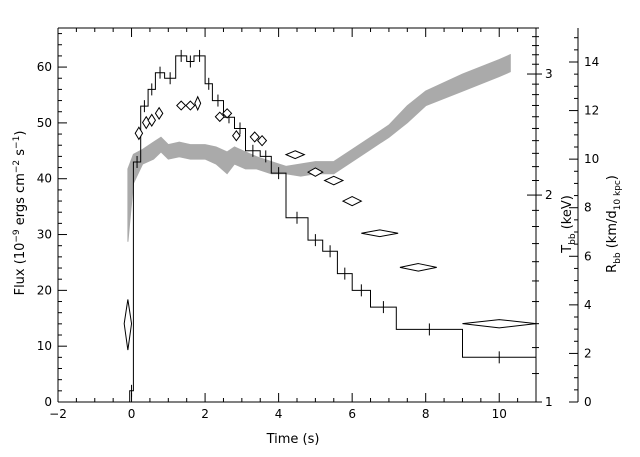 The width and height of the screenshot is (640, 457). I want to click on x-tick-label: 0, so click(132, 414).